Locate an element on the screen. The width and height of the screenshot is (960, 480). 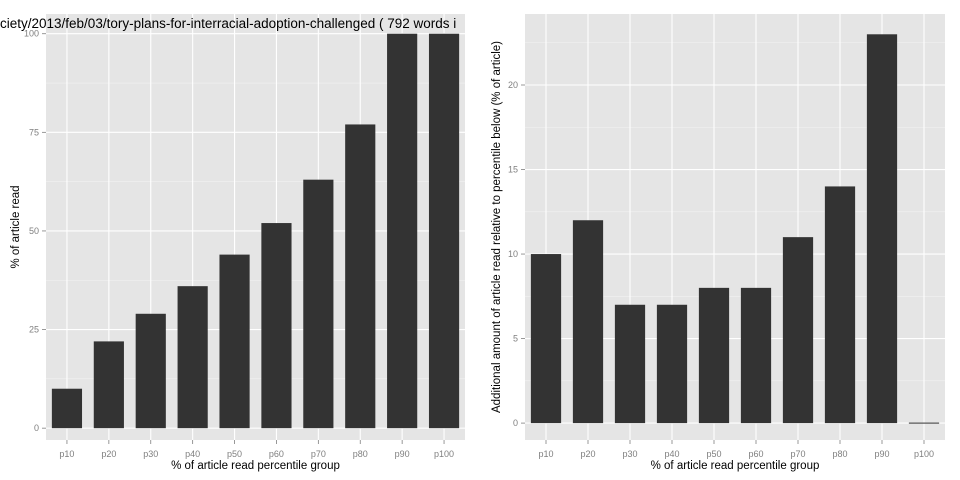
y-tick-label: 100 is located at coordinates (31, 34).